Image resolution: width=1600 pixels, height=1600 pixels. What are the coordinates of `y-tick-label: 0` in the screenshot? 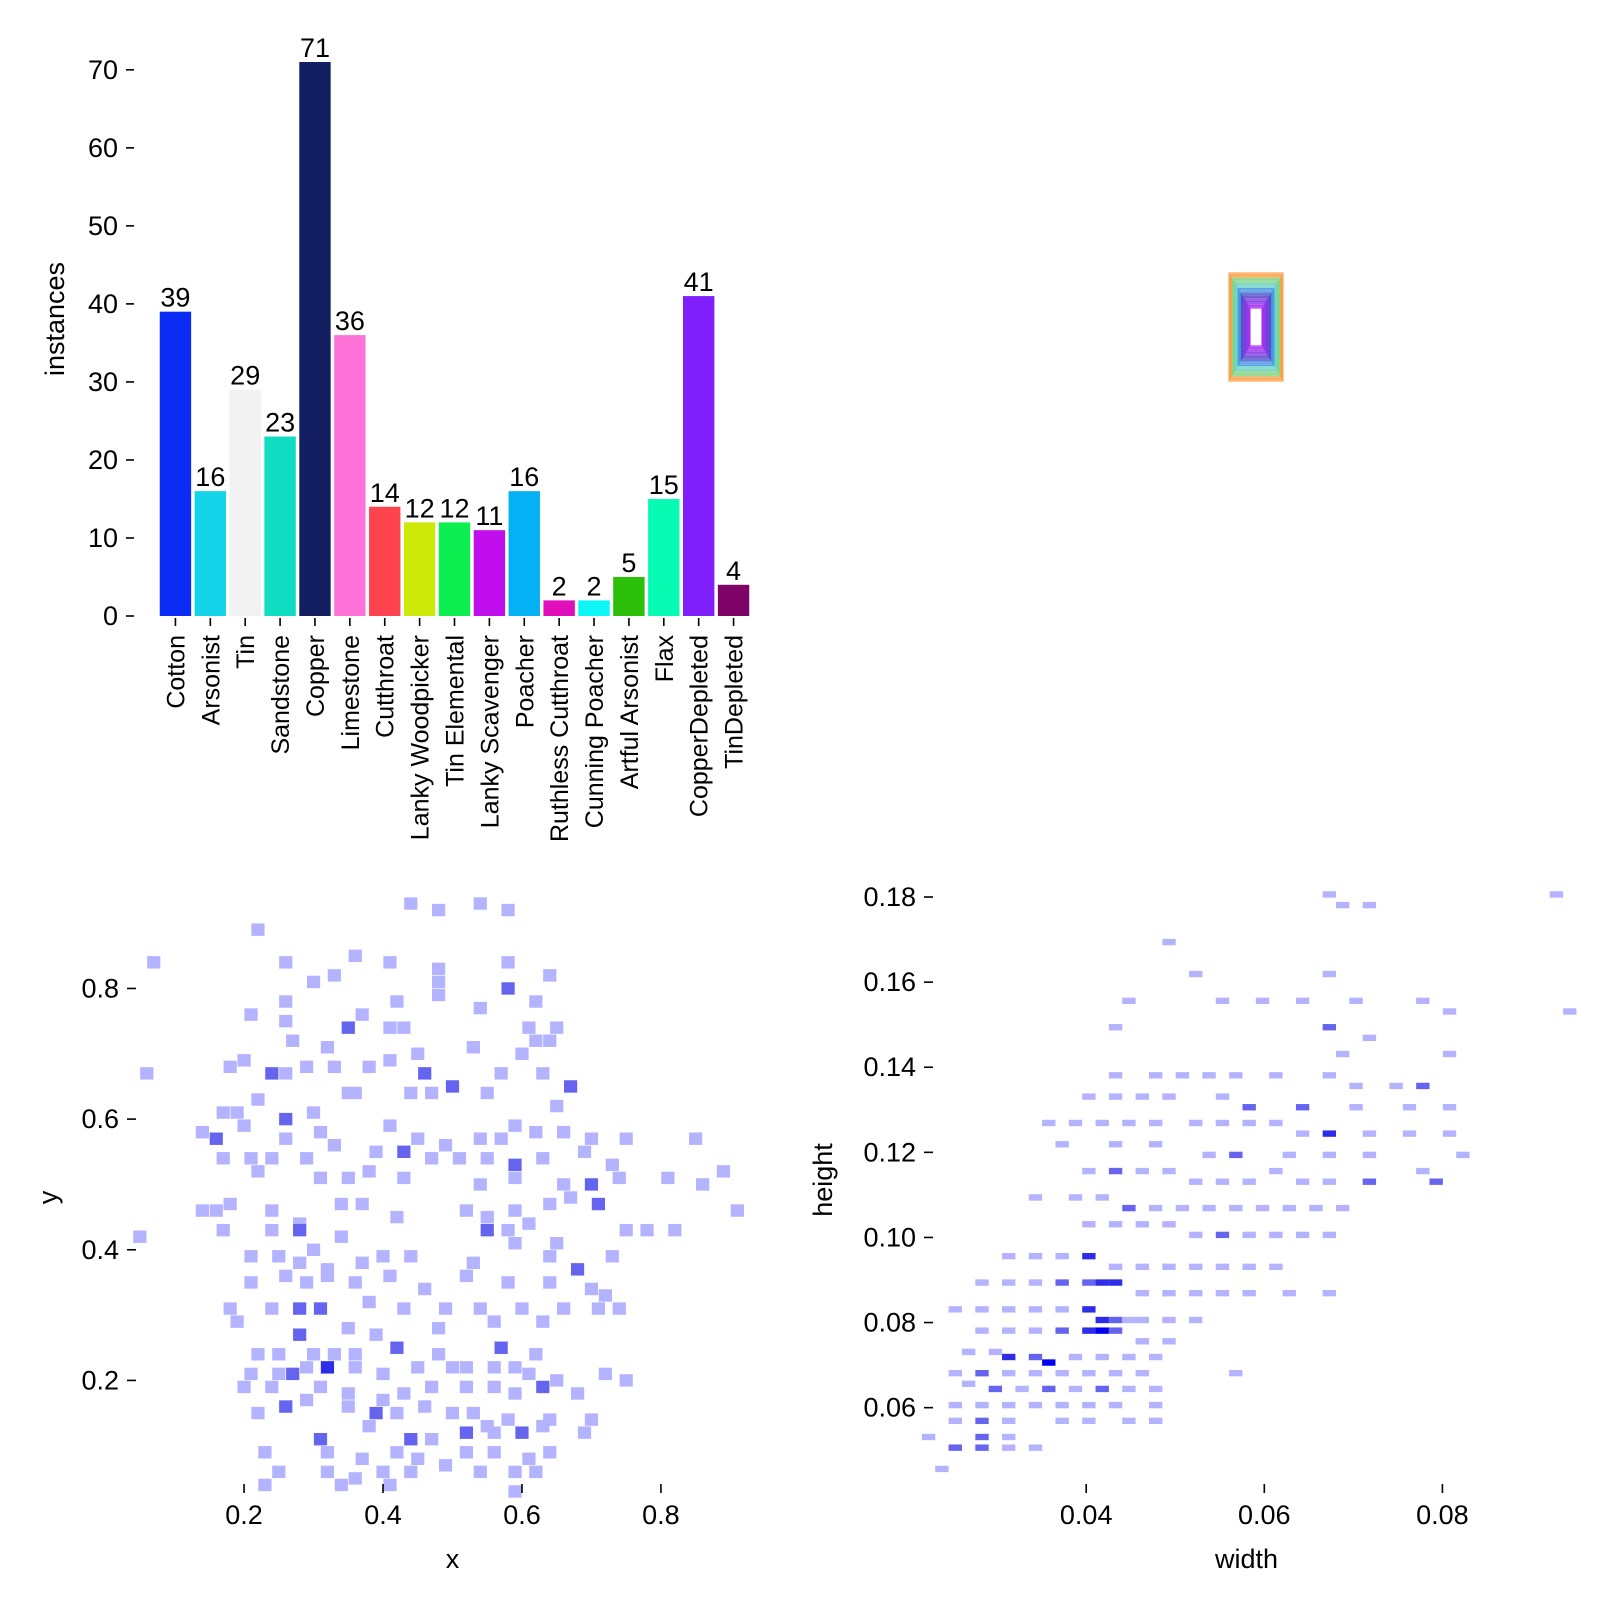 It's located at (110, 616).